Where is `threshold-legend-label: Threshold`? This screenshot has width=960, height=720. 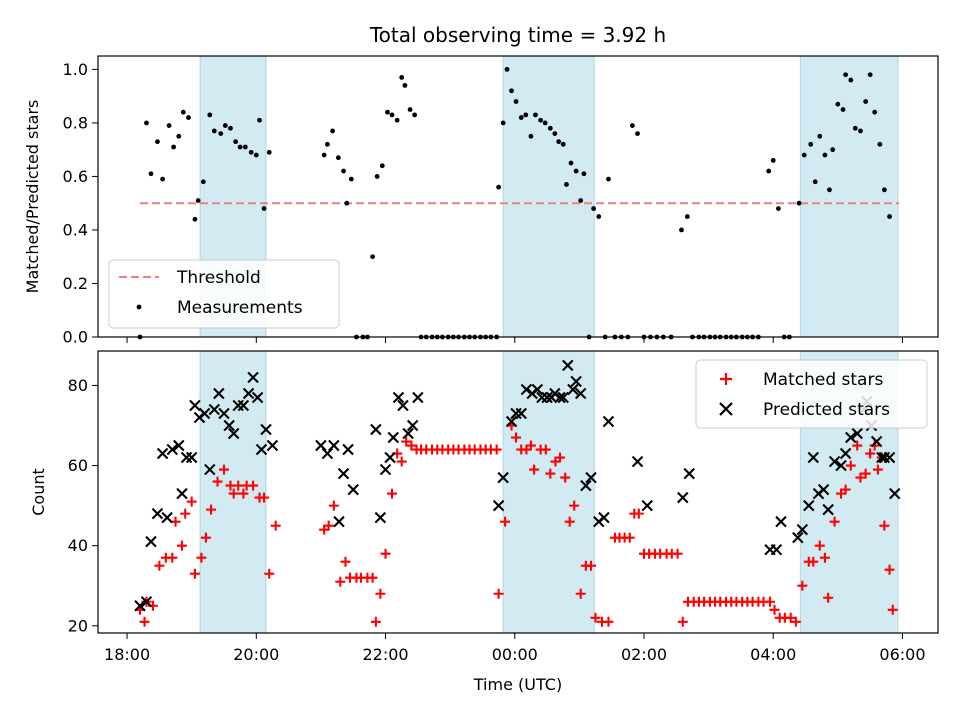 threshold-legend-label: Threshold is located at coordinates (218, 278).